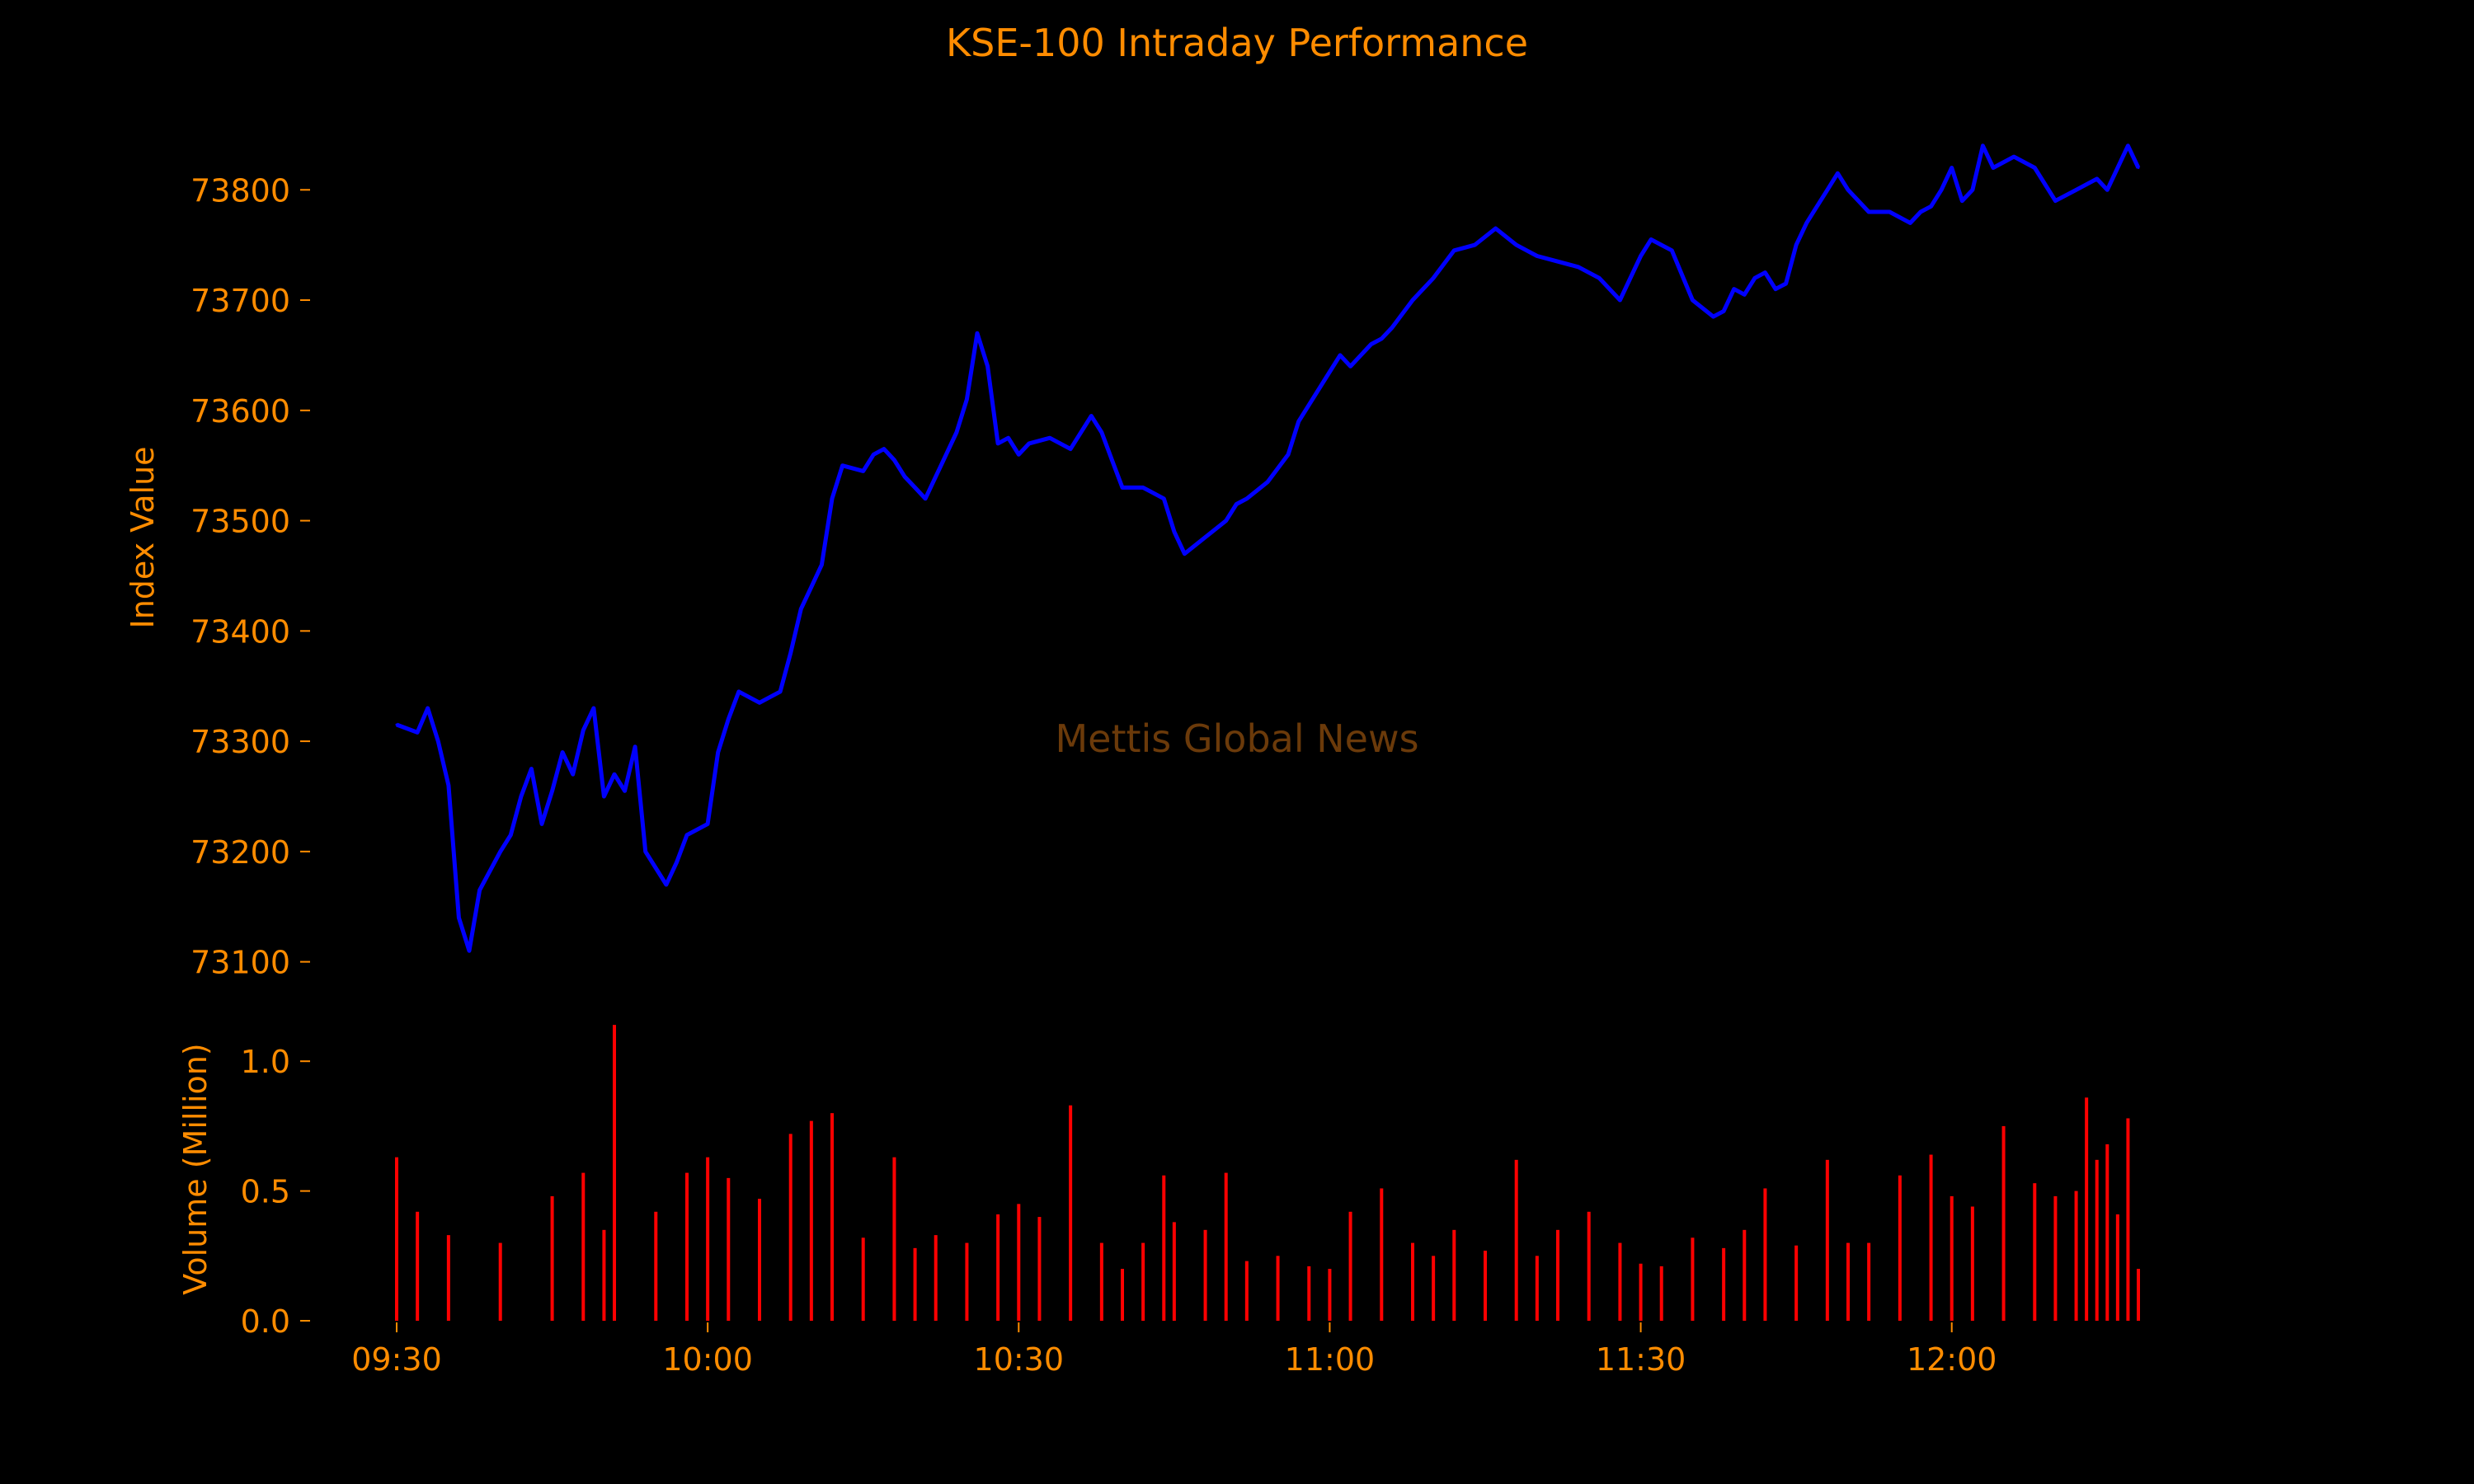 This screenshot has width=2474, height=1484. Describe the element at coordinates (240, 411) in the screenshot. I see `index-y-tick-label: 73600` at that location.